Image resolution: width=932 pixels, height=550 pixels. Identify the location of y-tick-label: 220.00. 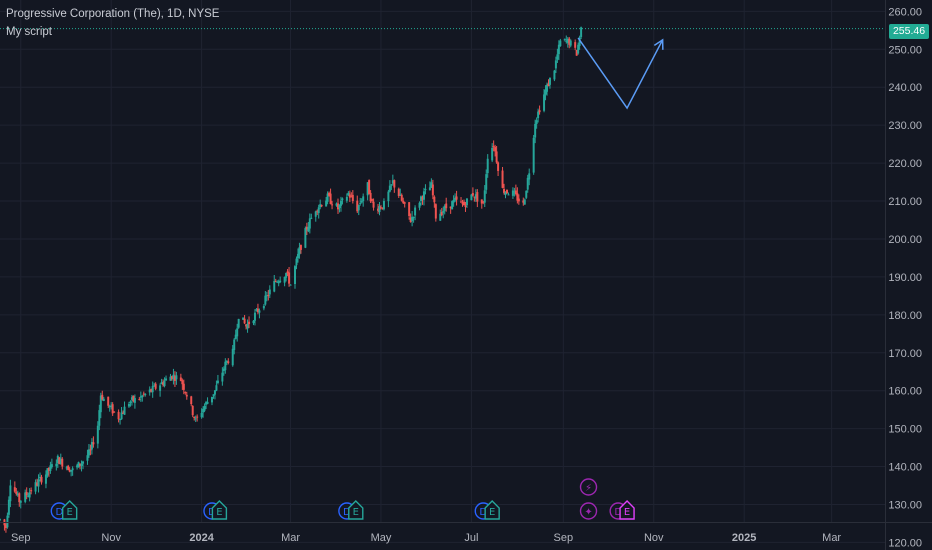
(905, 164).